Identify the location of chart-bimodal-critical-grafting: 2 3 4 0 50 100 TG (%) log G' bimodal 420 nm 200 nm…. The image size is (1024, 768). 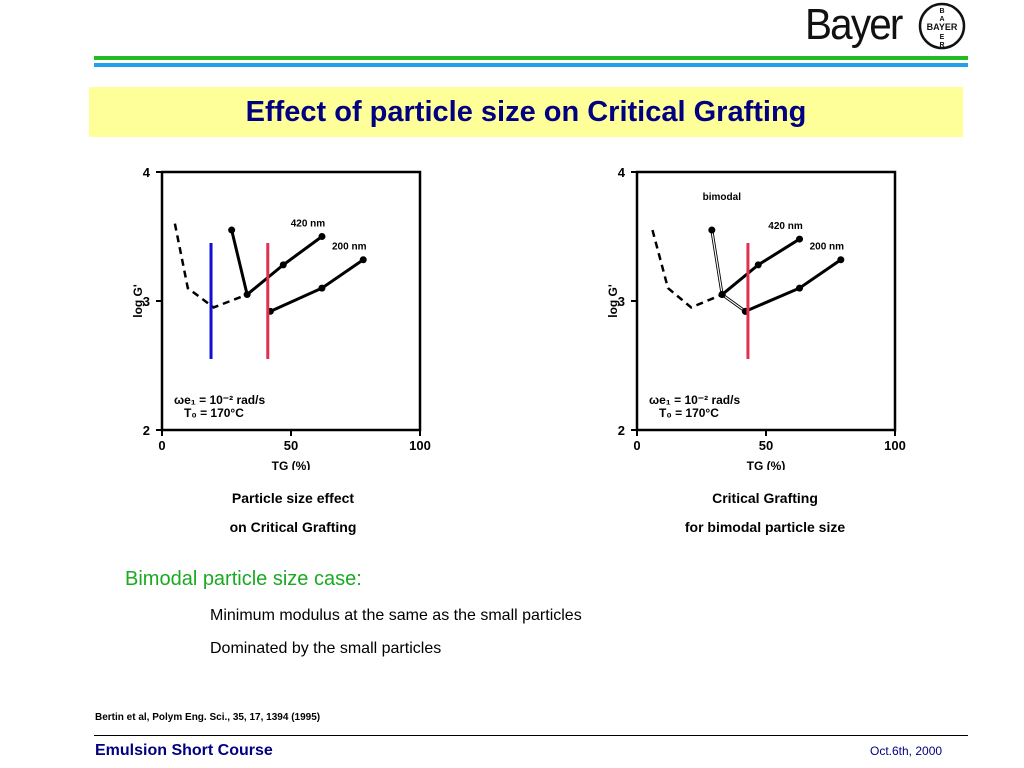
(756, 317).